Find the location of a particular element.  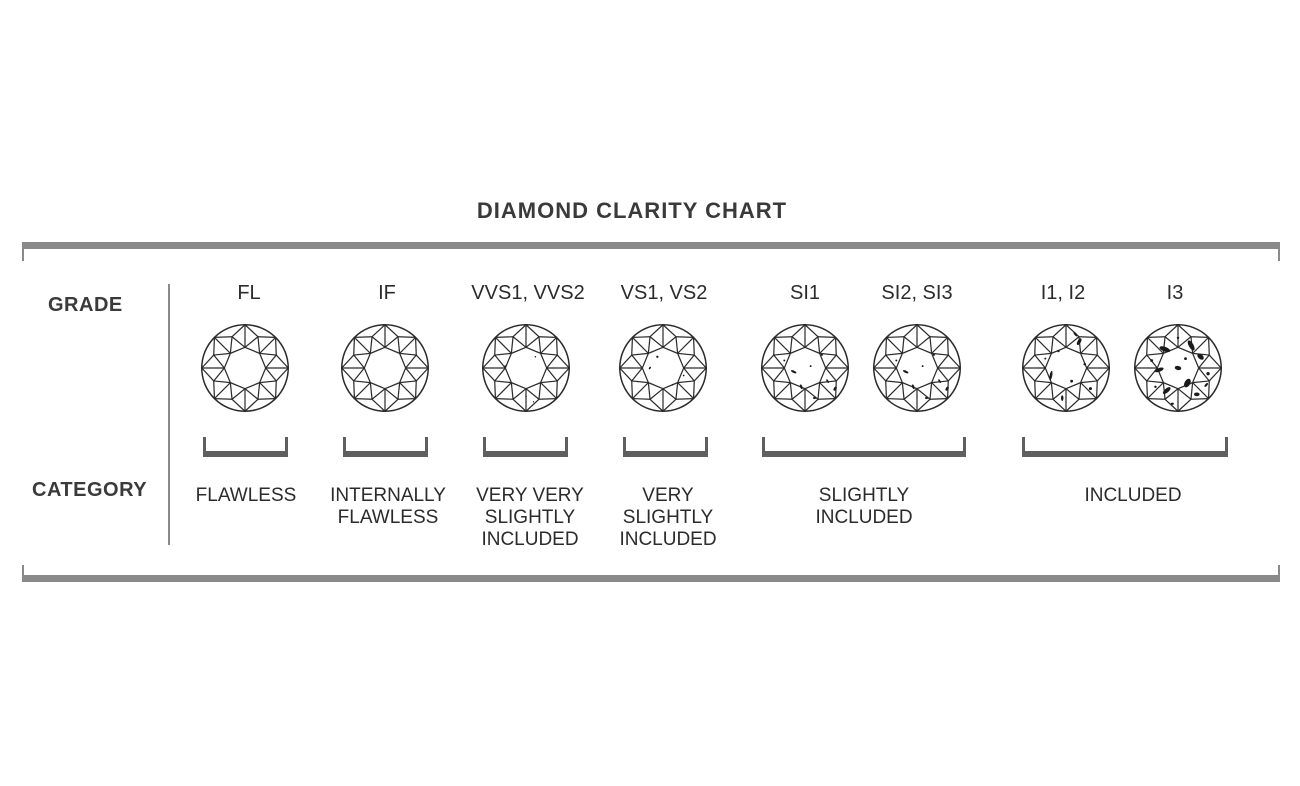

row-divider is located at coordinates (169, 414).